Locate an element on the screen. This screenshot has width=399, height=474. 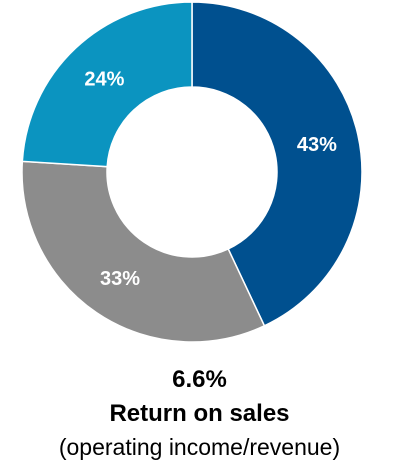
slice-label-2: 33% is located at coordinates (120, 279).